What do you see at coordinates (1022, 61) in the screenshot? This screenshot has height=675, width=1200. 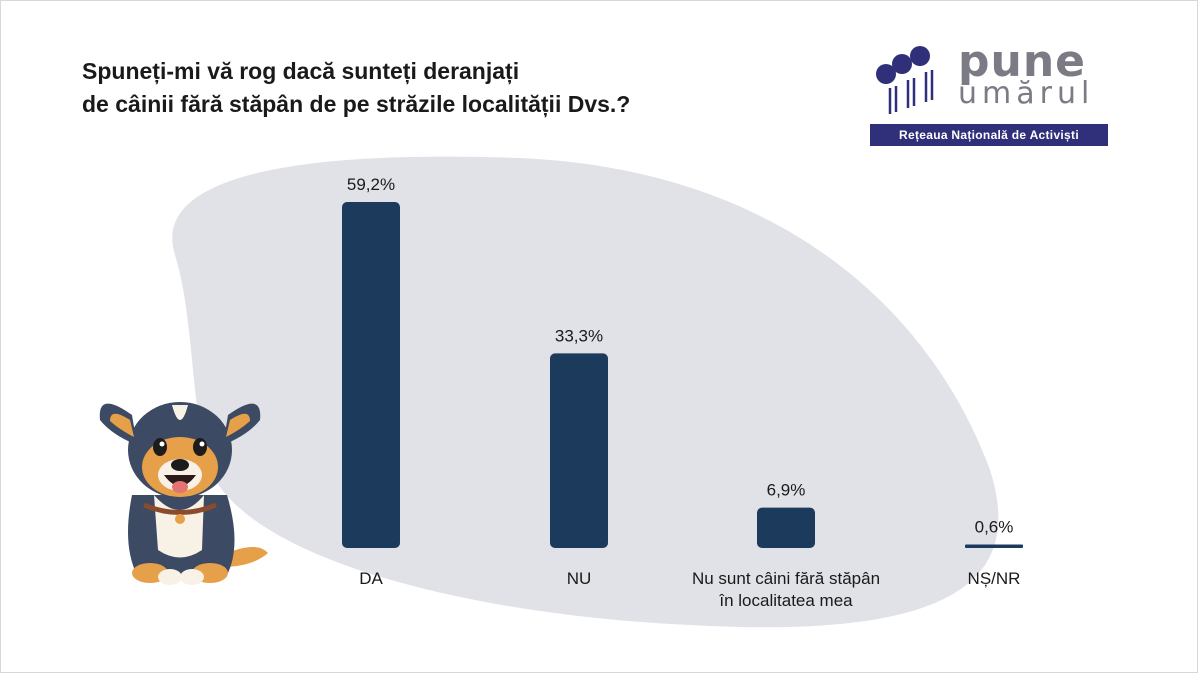 I see `logo-word-pune: pune` at bounding box center [1022, 61].